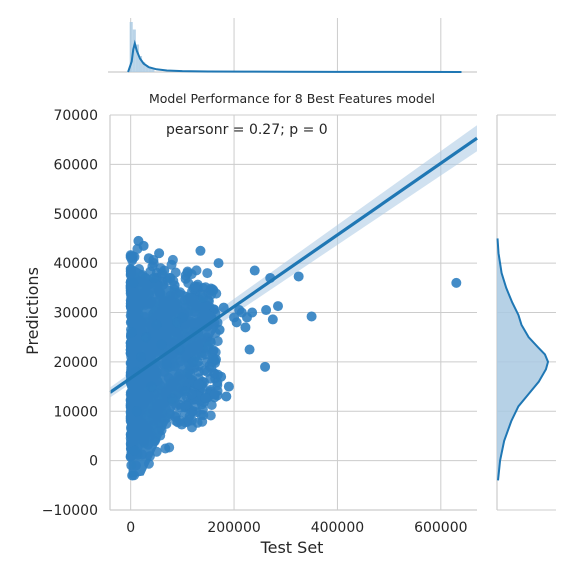 The image size is (576, 580). I want to click on dense-point-cloud, so click(173, 370).